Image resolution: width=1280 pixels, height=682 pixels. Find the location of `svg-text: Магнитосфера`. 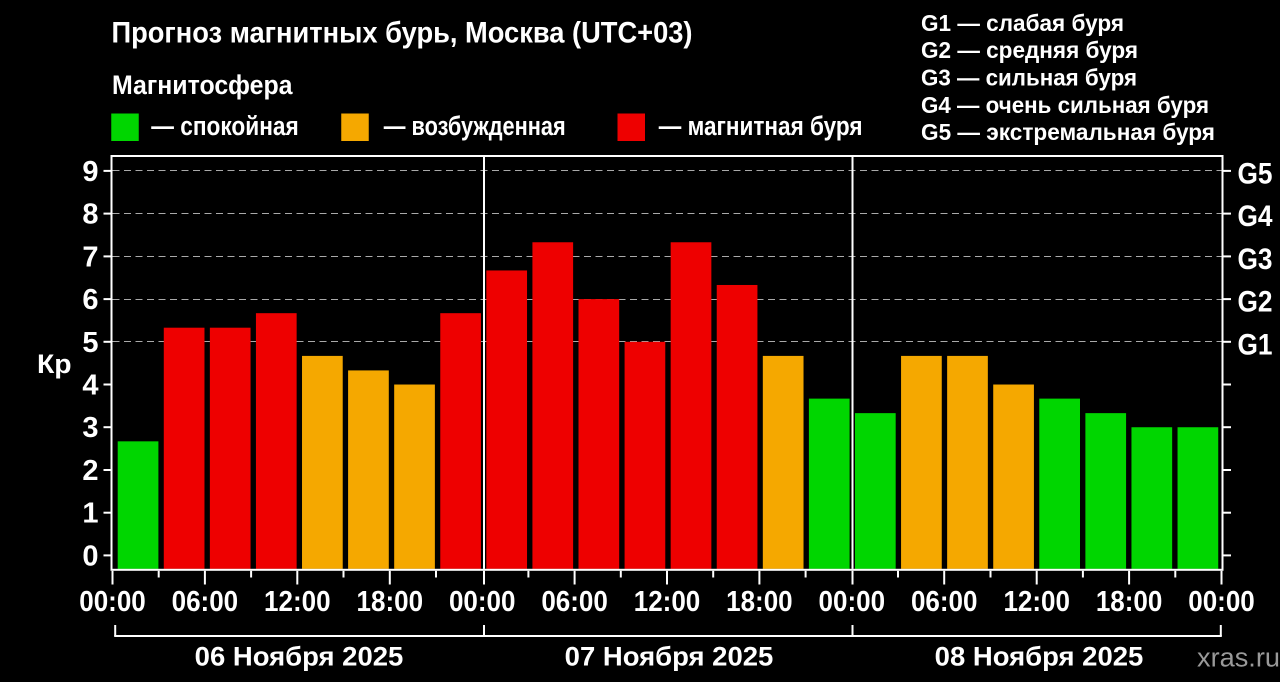

svg-text: Магнитосфера is located at coordinates (202, 85).